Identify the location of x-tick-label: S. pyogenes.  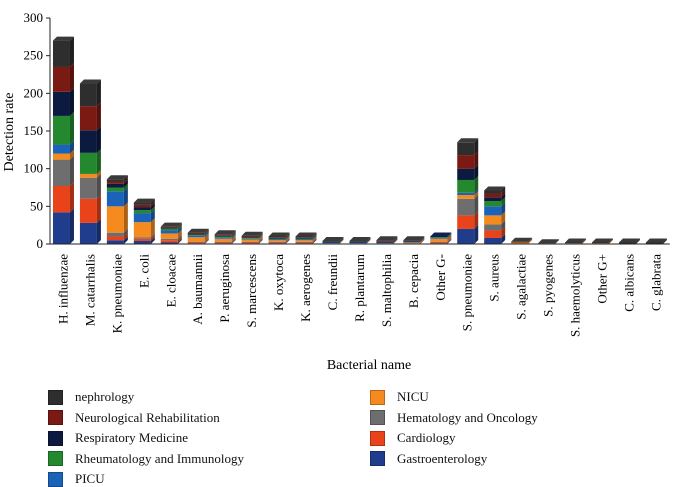
(548, 285).